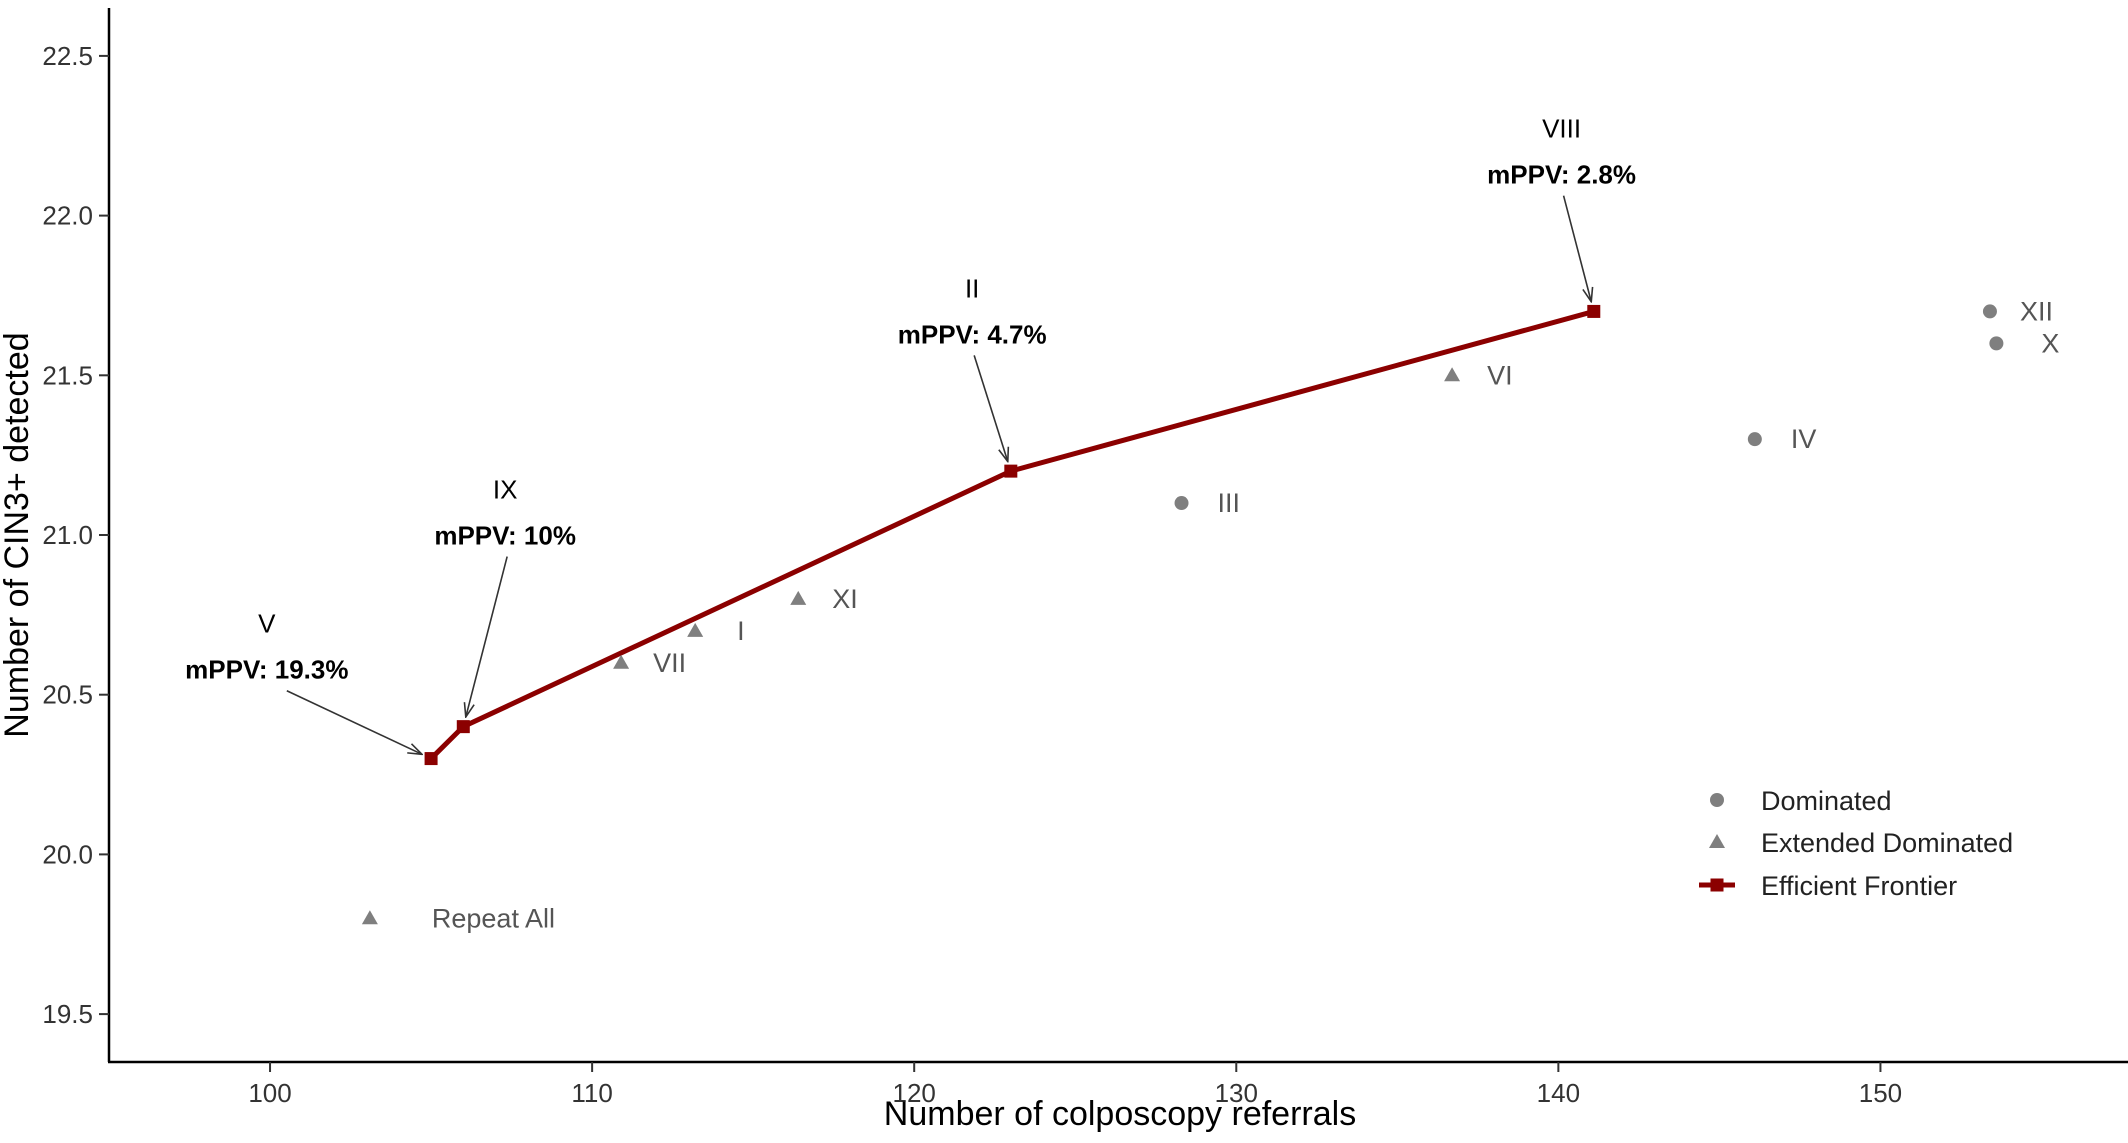 The height and width of the screenshot is (1143, 2128). Describe the element at coordinates (1236, 1093) in the screenshot. I see `x-tick-label: 130` at that location.